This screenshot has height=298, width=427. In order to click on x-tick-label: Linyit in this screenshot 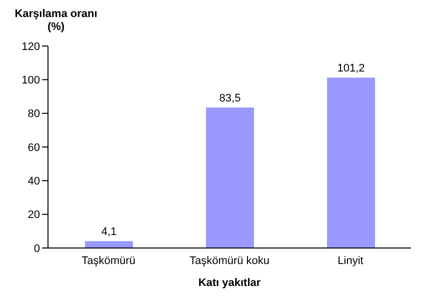, I will do `click(351, 260)`.